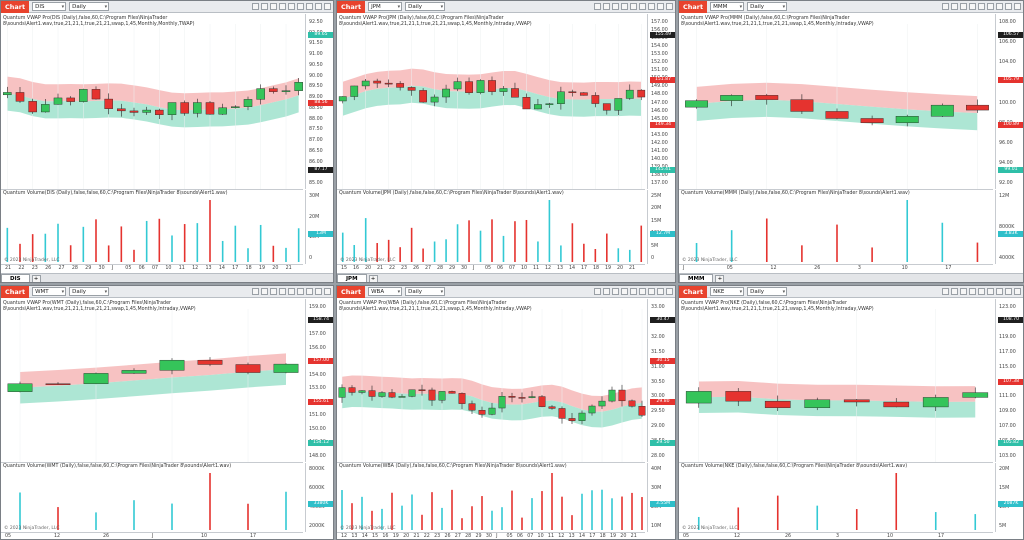 The height and width of the screenshot is (540, 1024). What do you see at coordinates (385, 6) in the screenshot?
I see `instrument-selector: JPM ▾` at bounding box center [385, 6].